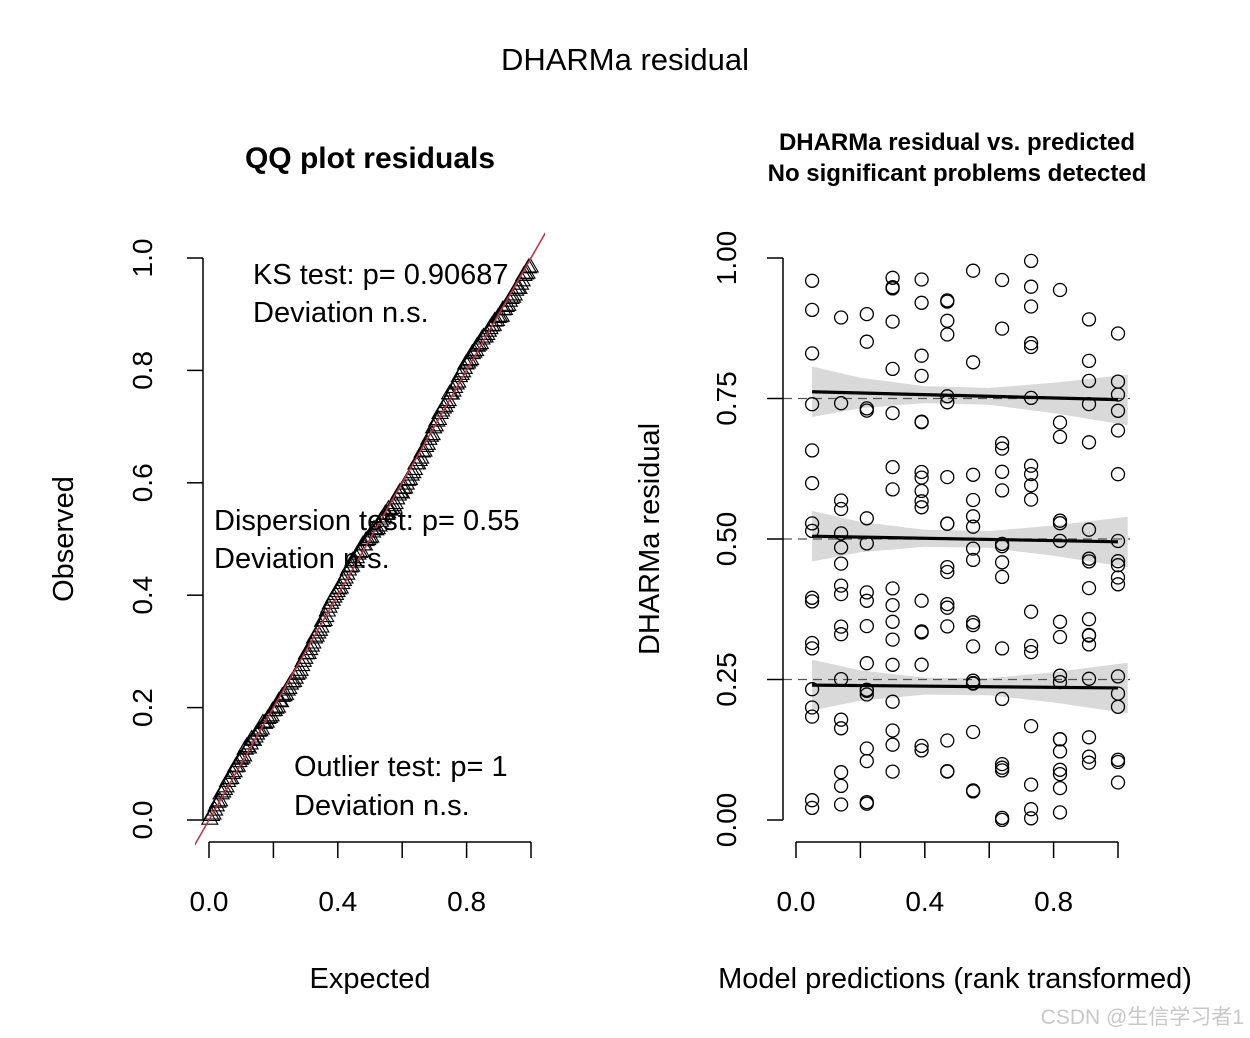 The image size is (1250, 1038). What do you see at coordinates (1142, 1017) in the screenshot?
I see `watermark-text: CSDN @生信学习者1` at bounding box center [1142, 1017].